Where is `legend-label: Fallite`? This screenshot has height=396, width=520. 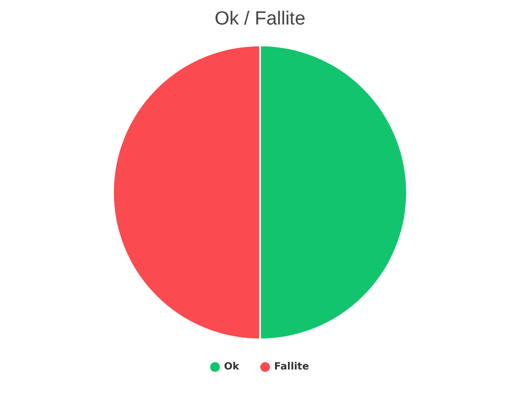 legend-label: Fallite is located at coordinates (292, 367).